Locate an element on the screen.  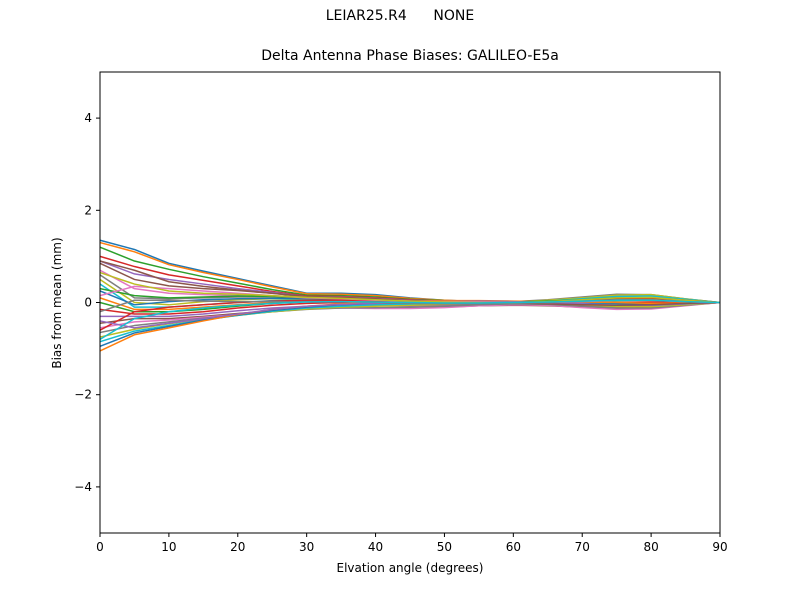
y-tick-label: 0 is located at coordinates (88, 303).